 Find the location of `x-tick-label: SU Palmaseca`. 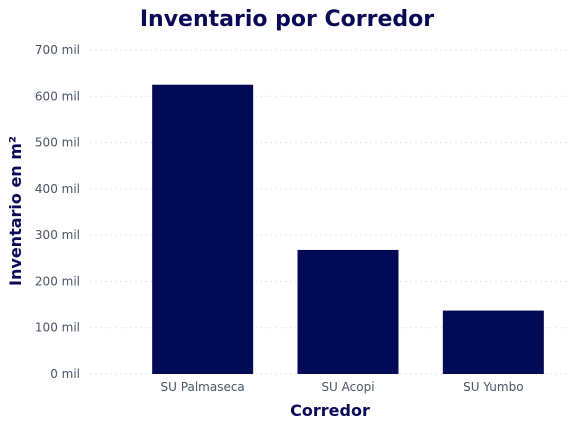

x-tick-label: SU Palmaseca is located at coordinates (203, 387).